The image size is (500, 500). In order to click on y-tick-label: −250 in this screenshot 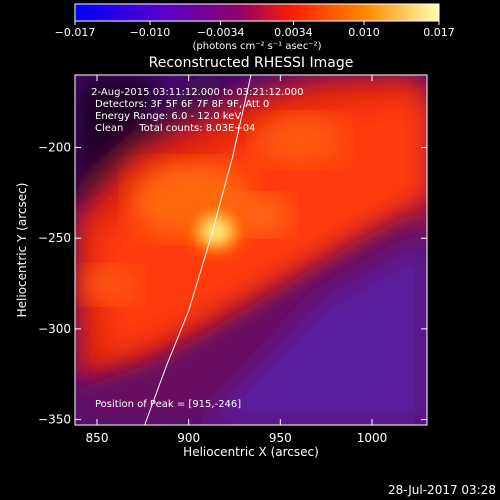, I will do `click(54, 238)`.